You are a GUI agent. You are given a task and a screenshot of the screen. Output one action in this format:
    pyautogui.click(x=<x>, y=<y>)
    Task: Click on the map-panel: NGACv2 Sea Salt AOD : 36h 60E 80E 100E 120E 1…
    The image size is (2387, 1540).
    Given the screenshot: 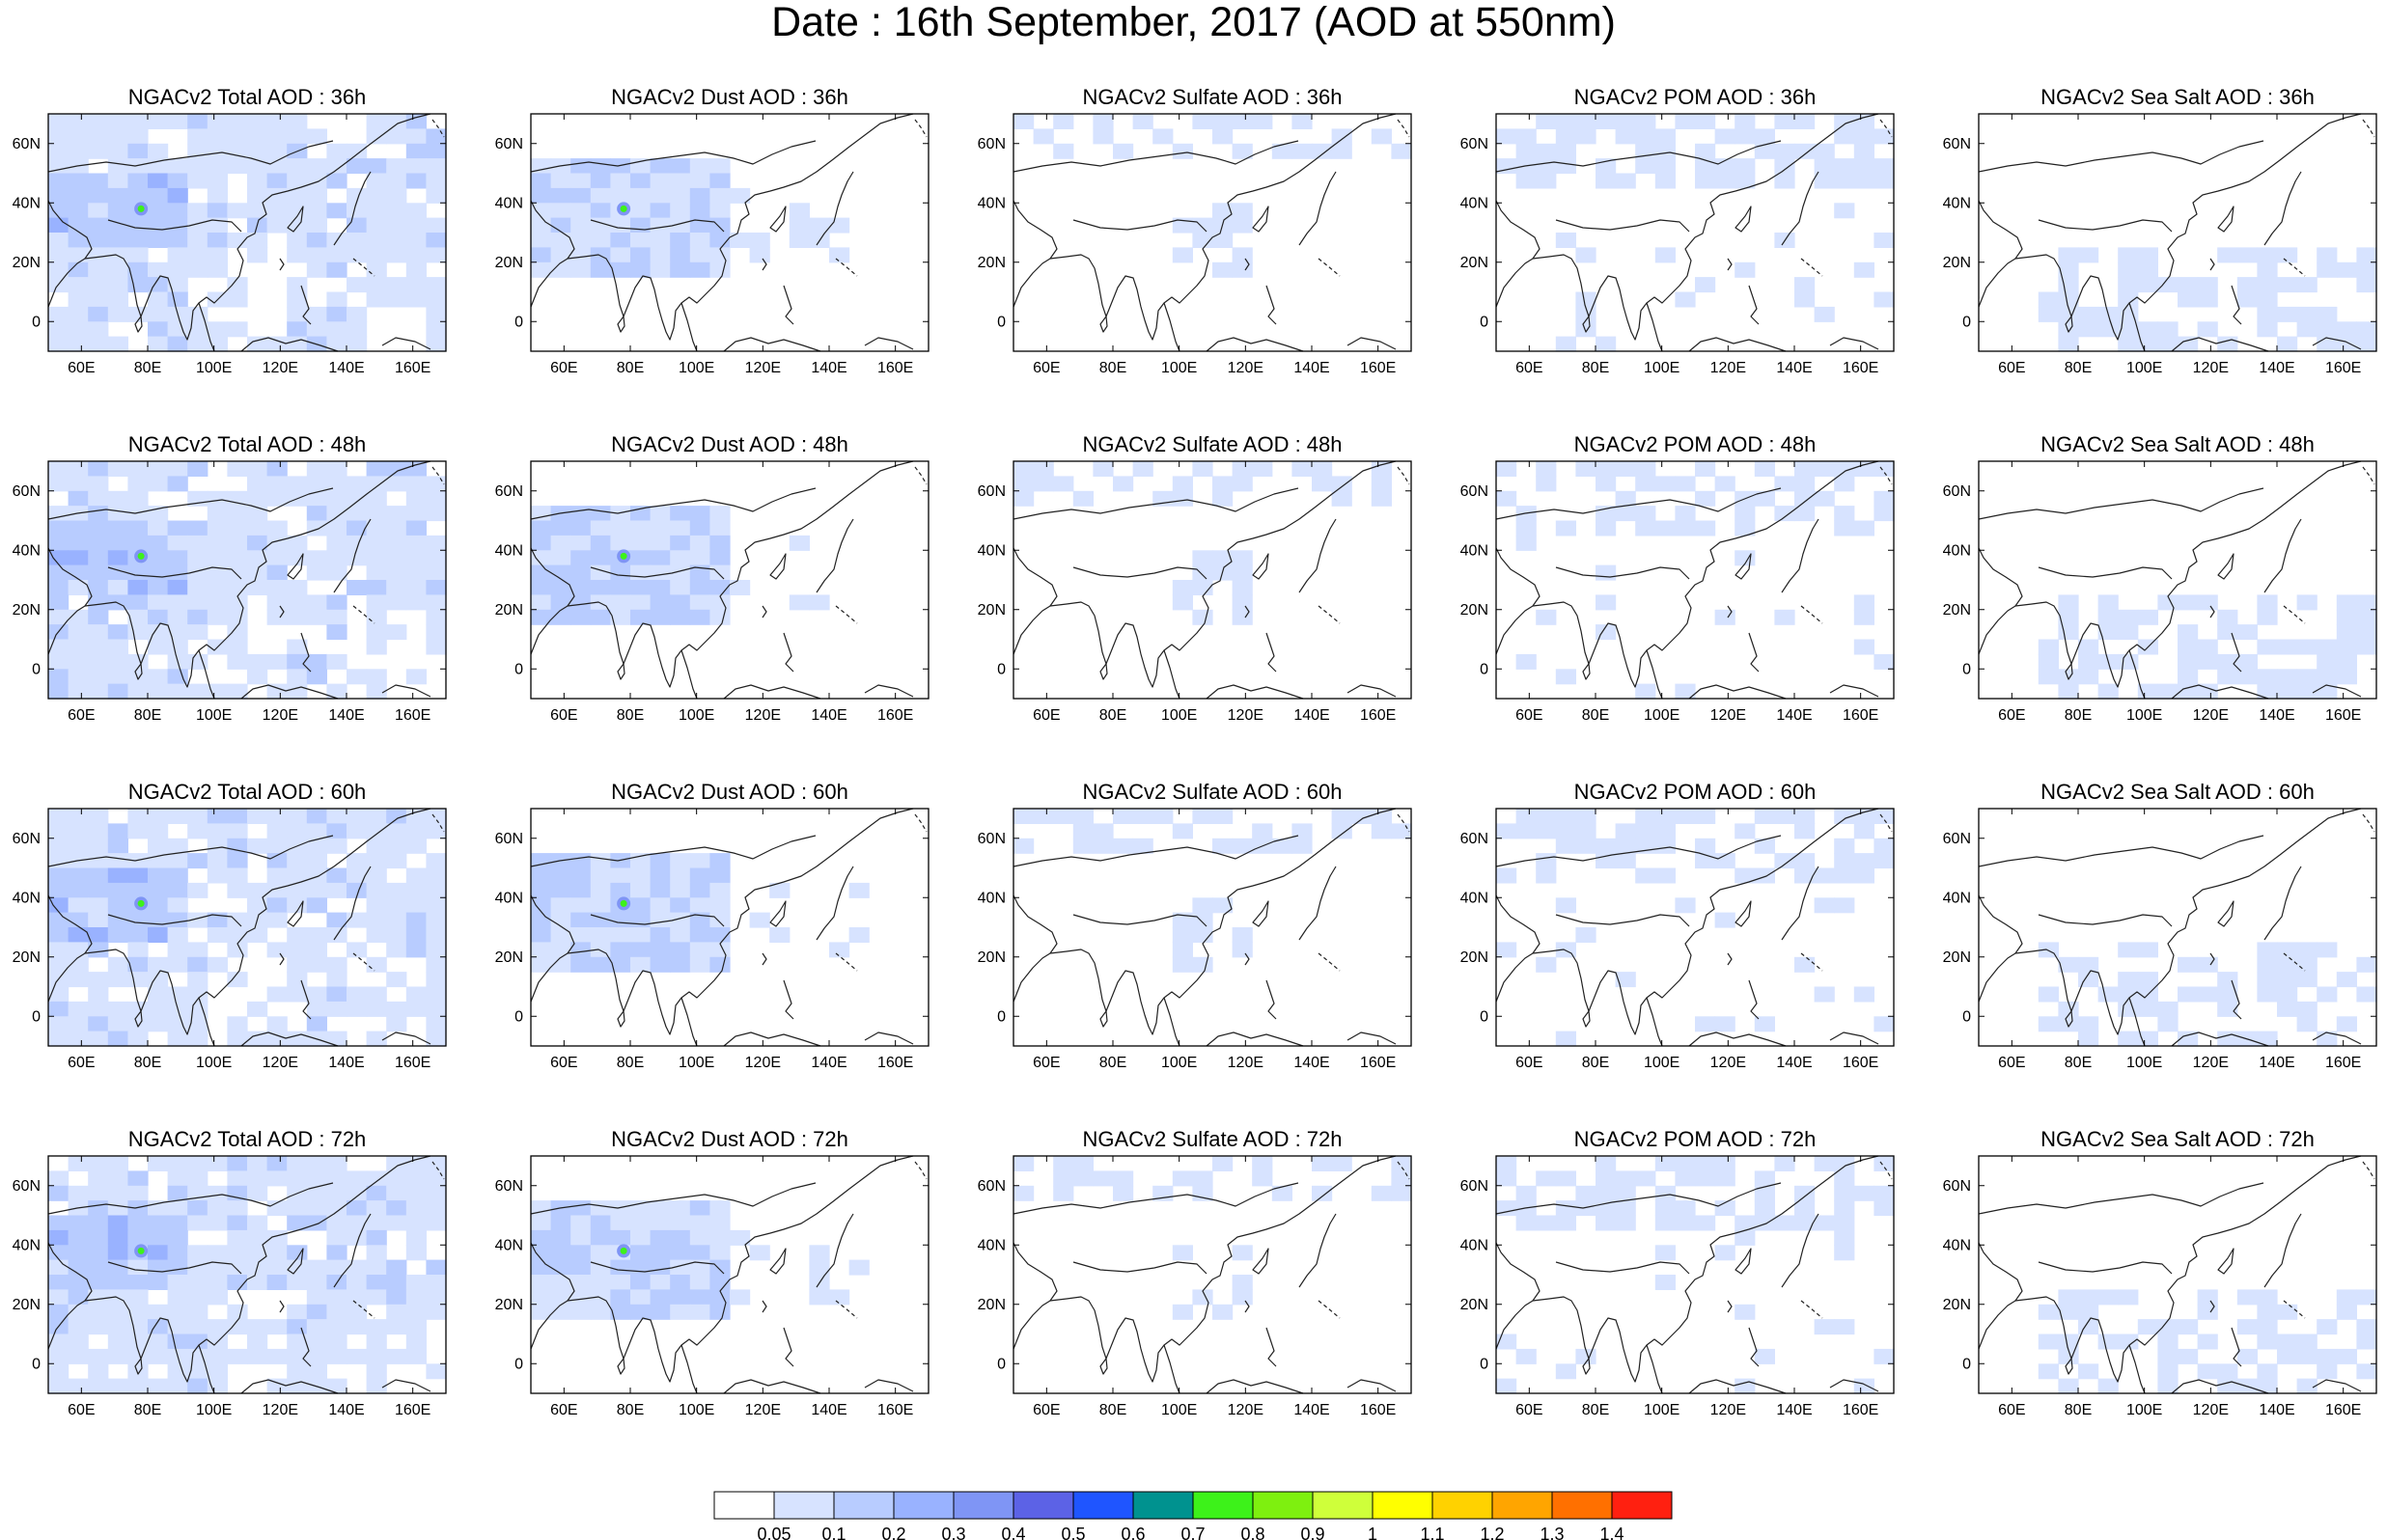 What is the action you would take?
    pyautogui.click(x=2160, y=230)
    